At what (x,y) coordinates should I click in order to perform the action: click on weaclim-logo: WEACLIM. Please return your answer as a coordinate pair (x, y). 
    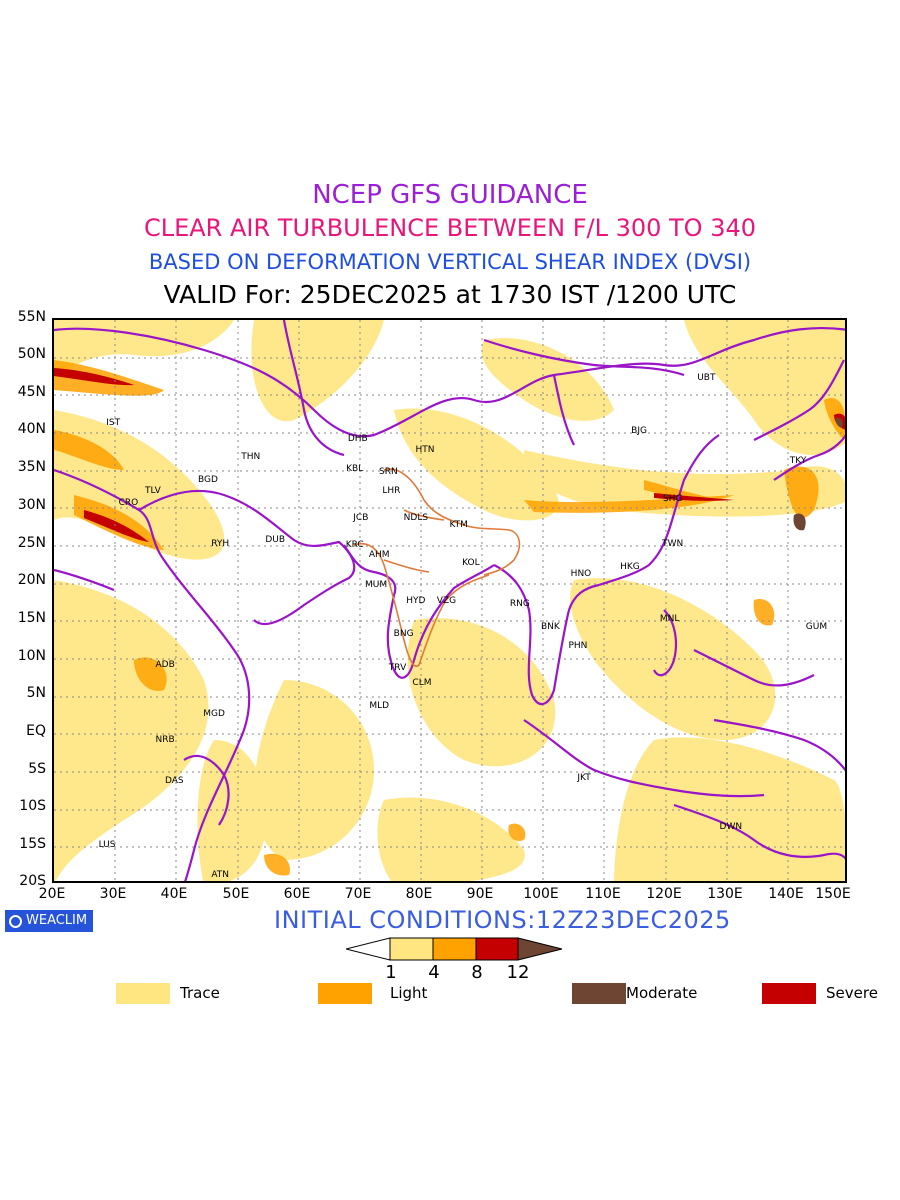
    Looking at the image, I should click on (49, 921).